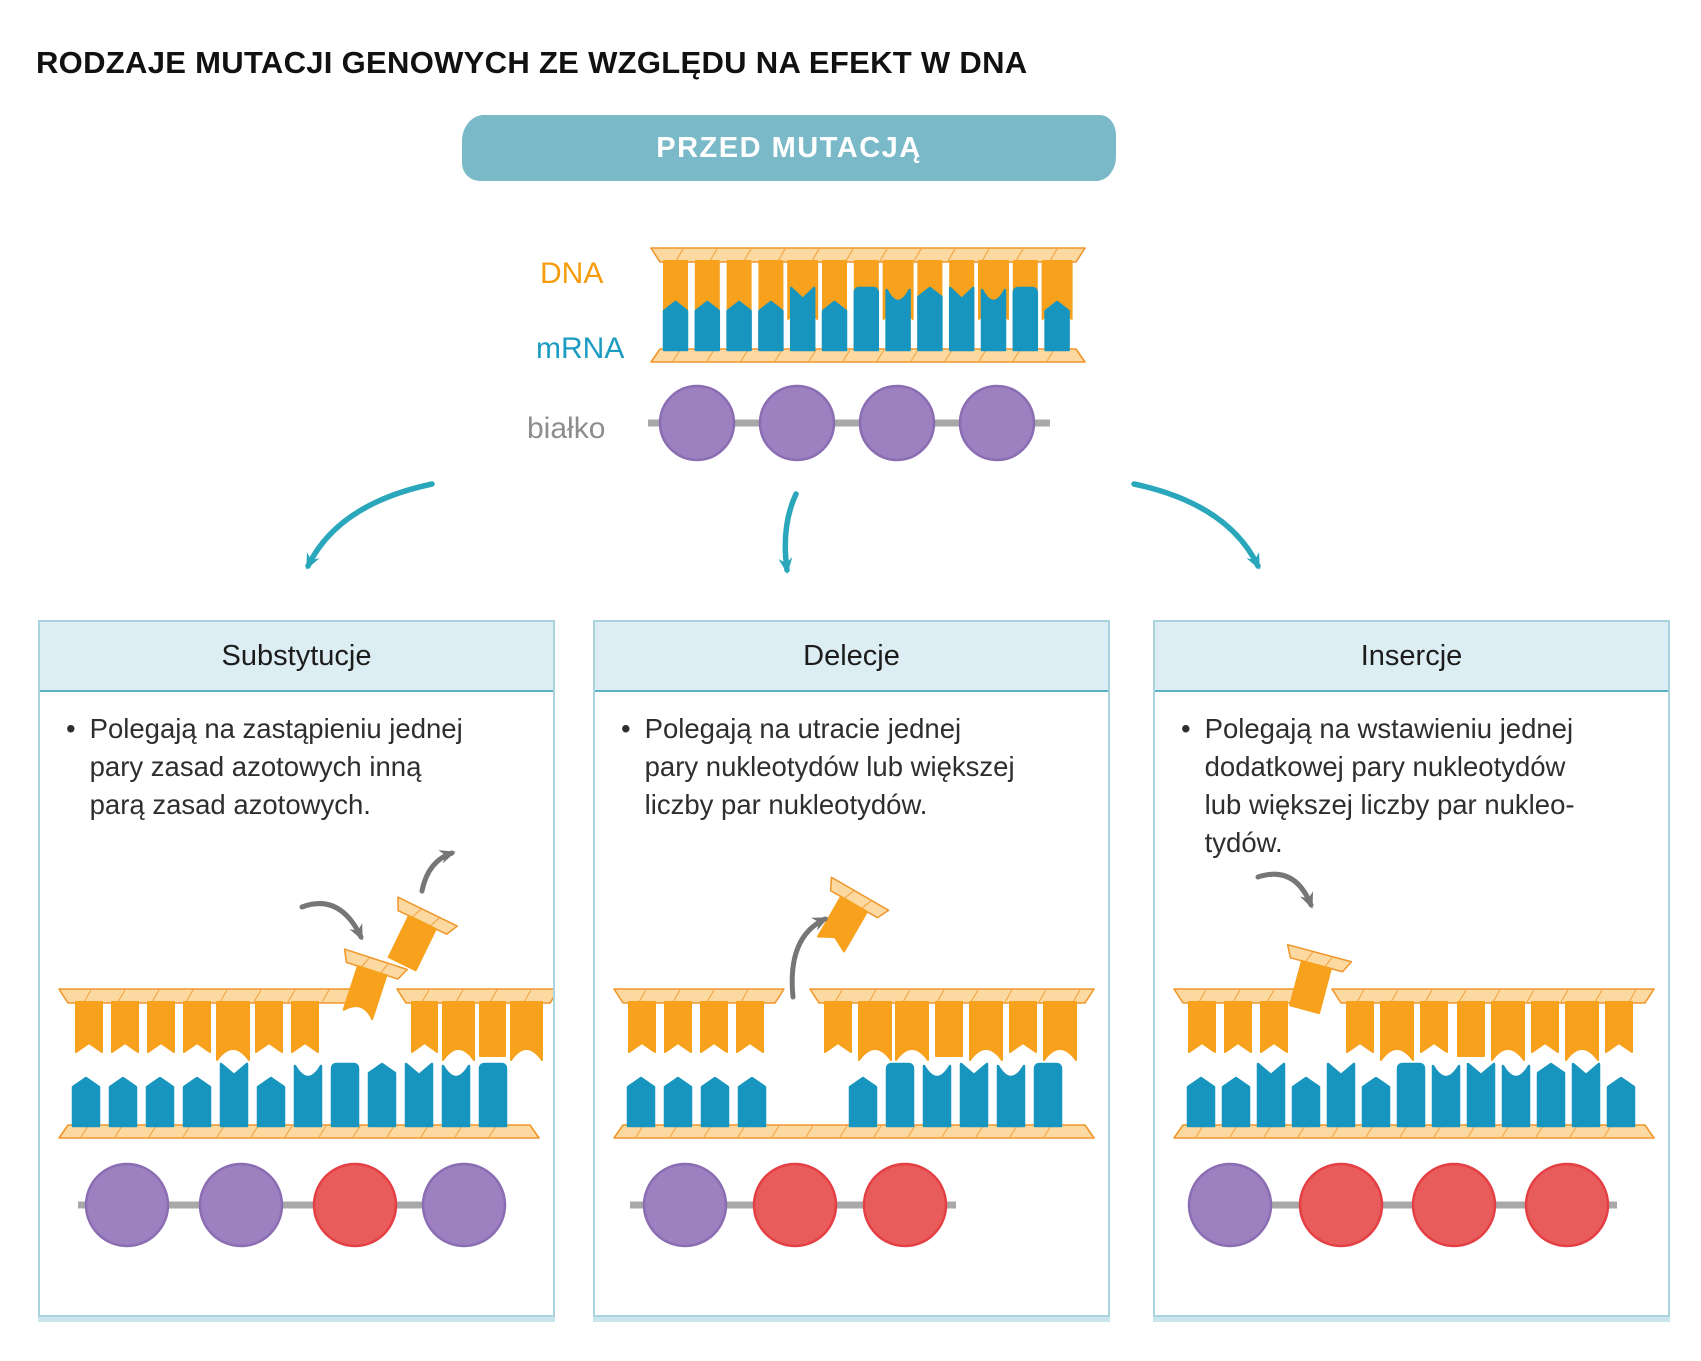 The height and width of the screenshot is (1361, 1701). I want to click on protein-label: białko, so click(566, 428).